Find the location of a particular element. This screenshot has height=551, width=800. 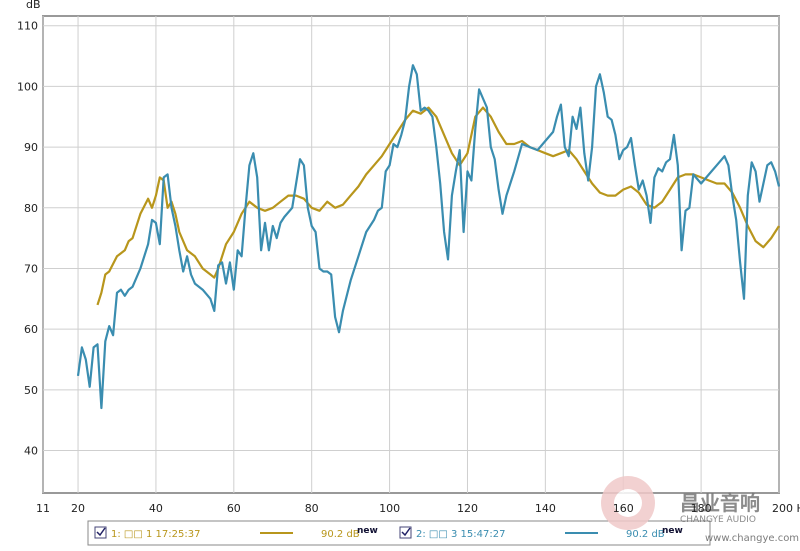

watermark: 昌业音响 CHANGYE AUDIO www.changye.com.cn is located at coordinates (700, 510).